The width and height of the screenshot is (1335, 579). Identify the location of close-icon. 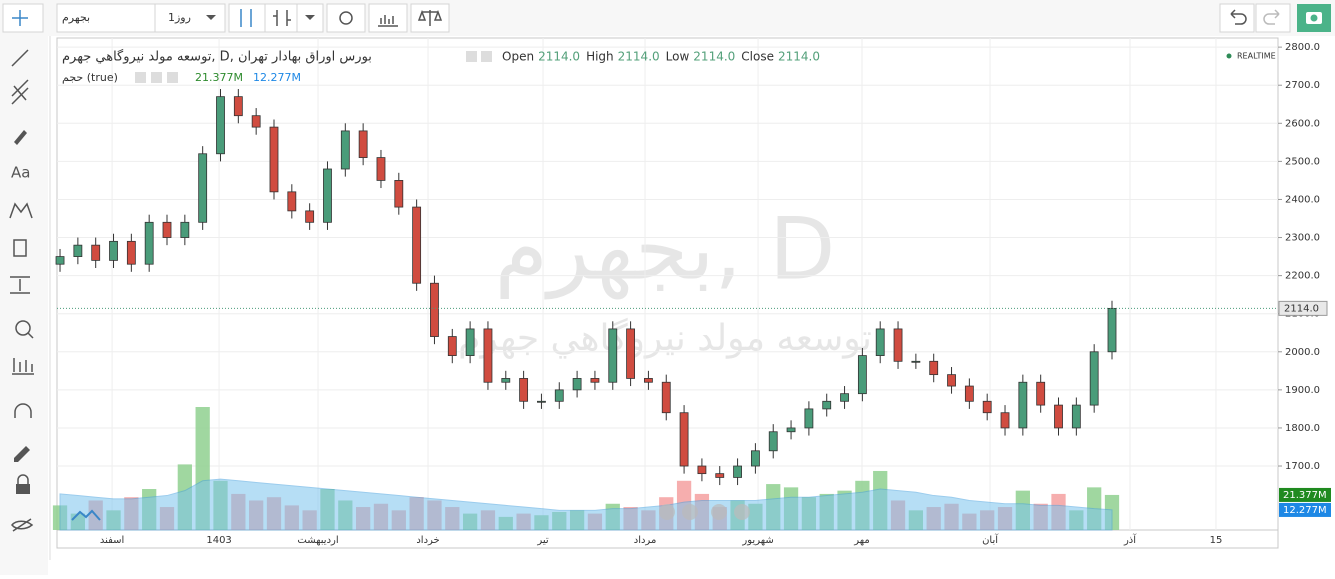
(172, 77).